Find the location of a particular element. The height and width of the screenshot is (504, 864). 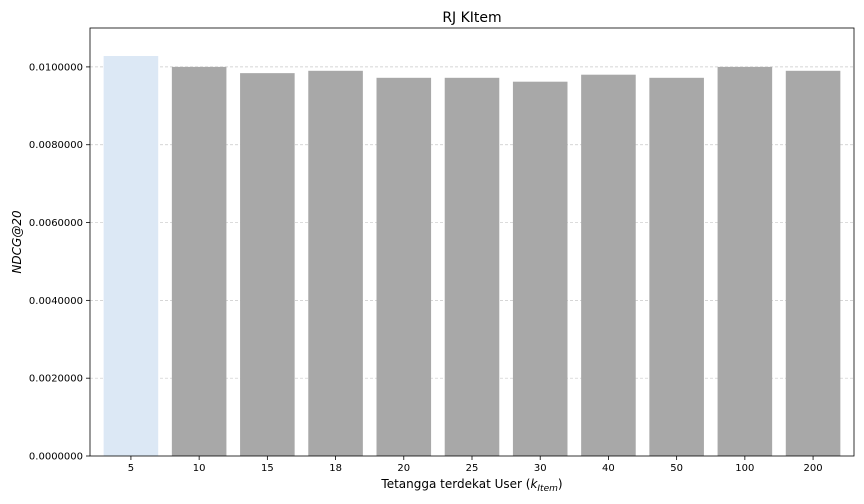

x-tick-label: 200 is located at coordinates (813, 468).